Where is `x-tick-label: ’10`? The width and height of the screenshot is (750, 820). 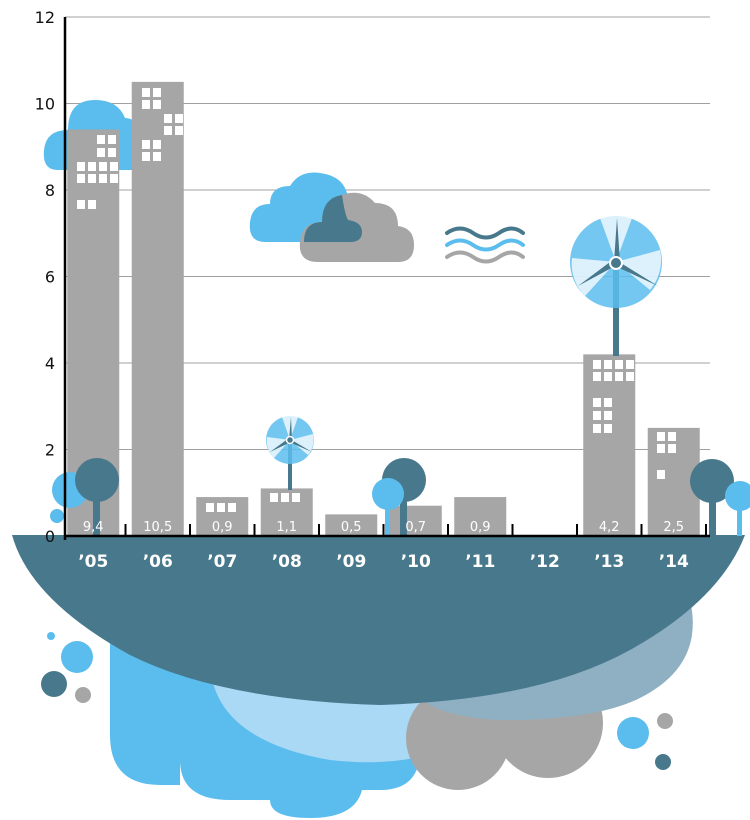 x-tick-label: ’10 is located at coordinates (416, 562).